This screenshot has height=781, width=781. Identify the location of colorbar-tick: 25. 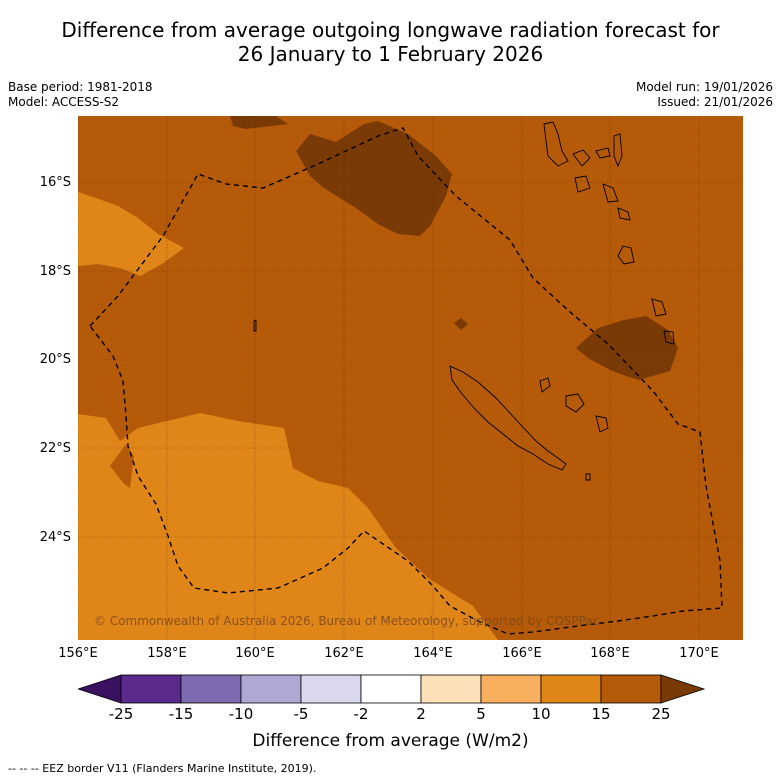
(661, 714).